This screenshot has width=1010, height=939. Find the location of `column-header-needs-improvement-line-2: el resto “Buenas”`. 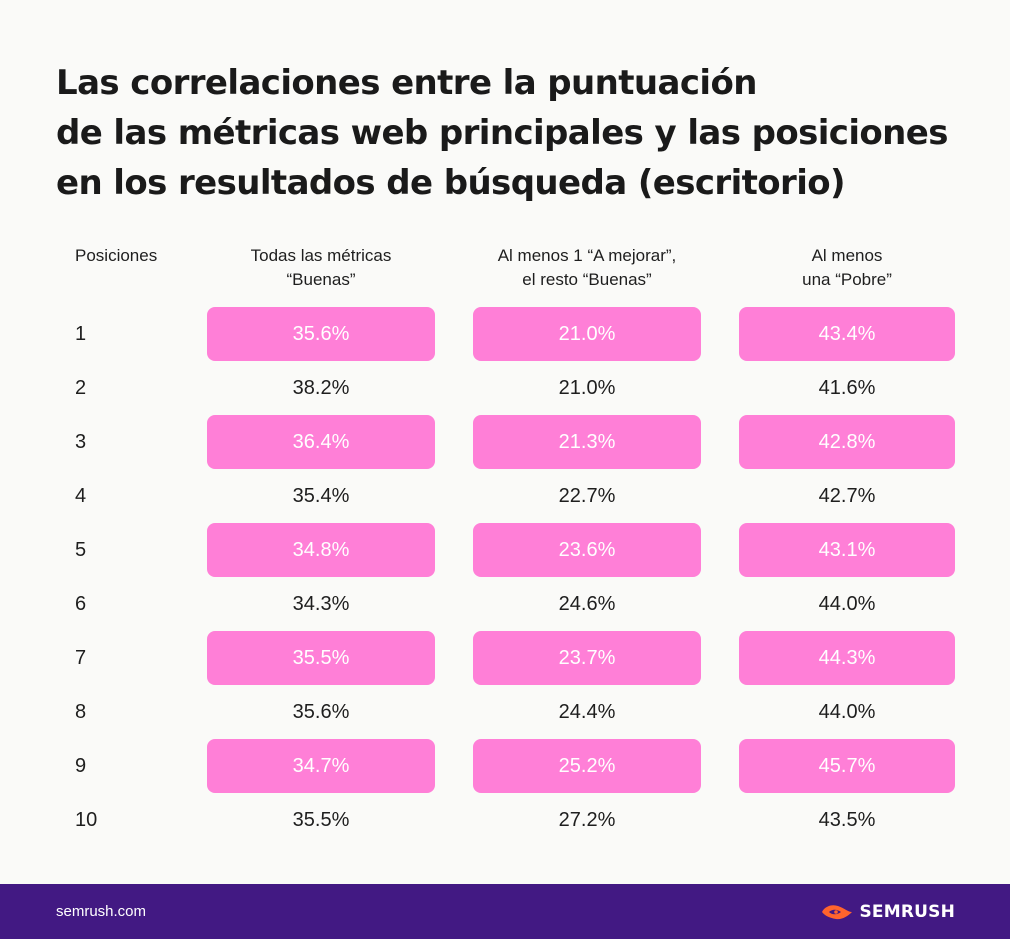

column-header-needs-improvement-line-2: el resto “Buenas” is located at coordinates (587, 279).